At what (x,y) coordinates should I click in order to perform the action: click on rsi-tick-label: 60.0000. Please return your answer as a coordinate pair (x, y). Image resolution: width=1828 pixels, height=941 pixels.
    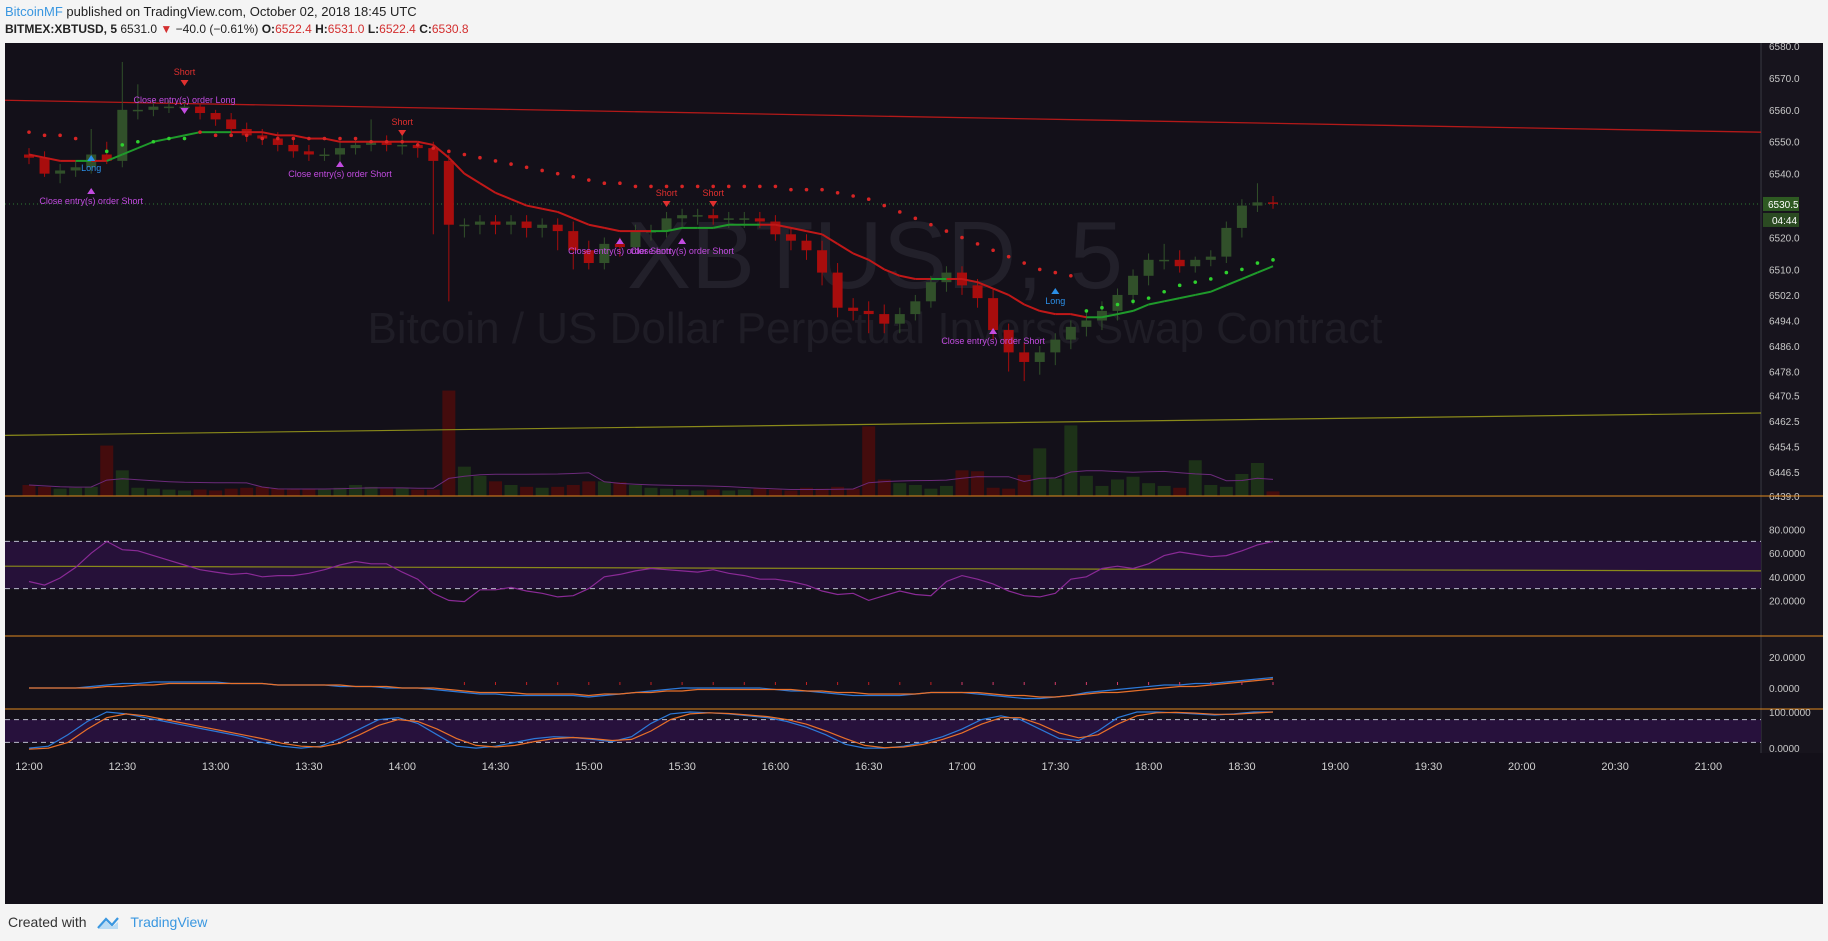
    Looking at the image, I should click on (1787, 554).